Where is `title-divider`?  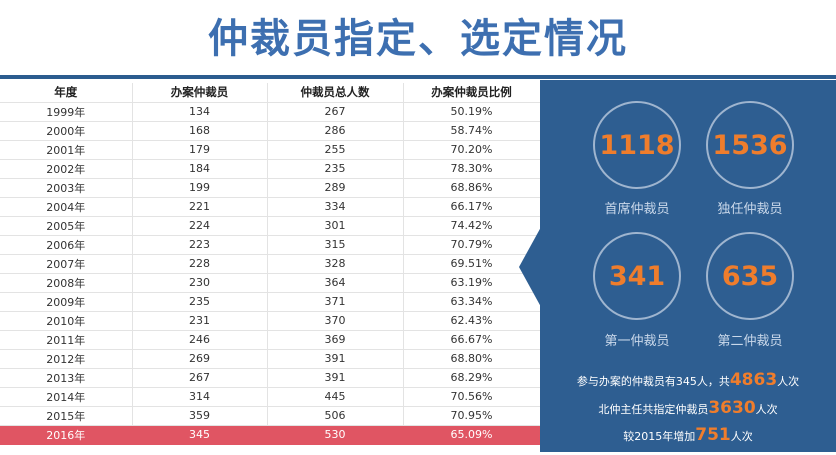
title-divider is located at coordinates (418, 77).